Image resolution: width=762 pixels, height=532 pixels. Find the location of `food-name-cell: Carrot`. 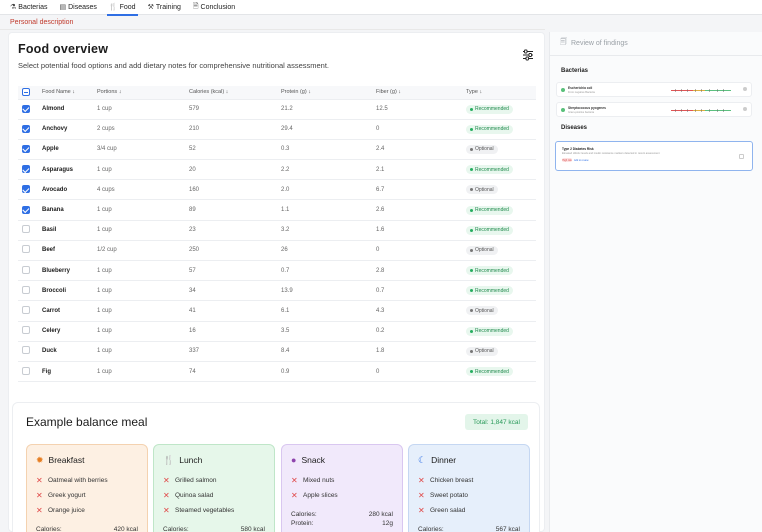

food-name-cell: Carrot is located at coordinates (69, 311).